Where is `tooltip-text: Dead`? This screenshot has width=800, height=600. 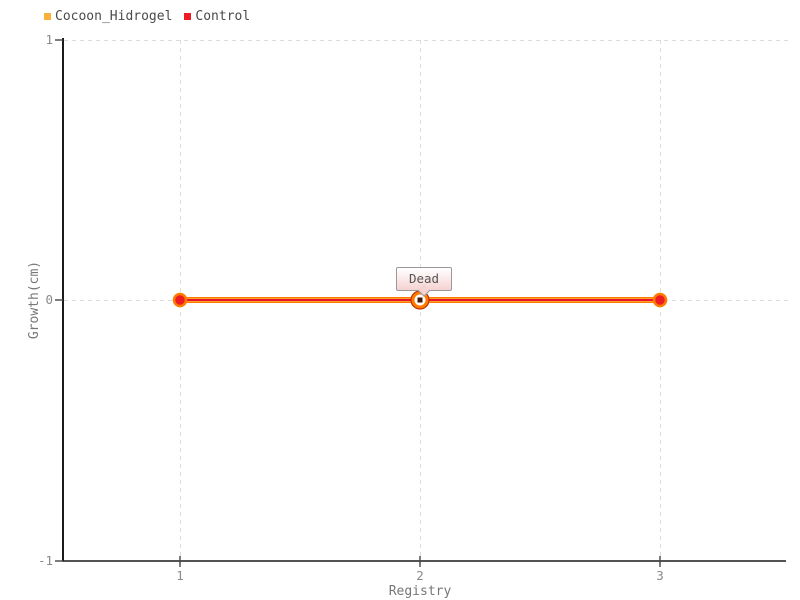 tooltip-text: Dead is located at coordinates (424, 278).